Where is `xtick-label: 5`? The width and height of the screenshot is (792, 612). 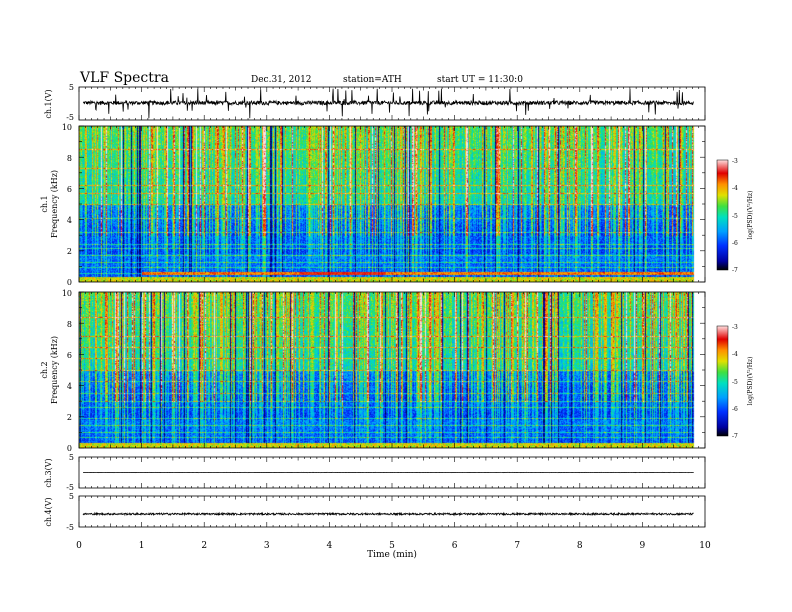 xtick-label: 5 is located at coordinates (392, 546).